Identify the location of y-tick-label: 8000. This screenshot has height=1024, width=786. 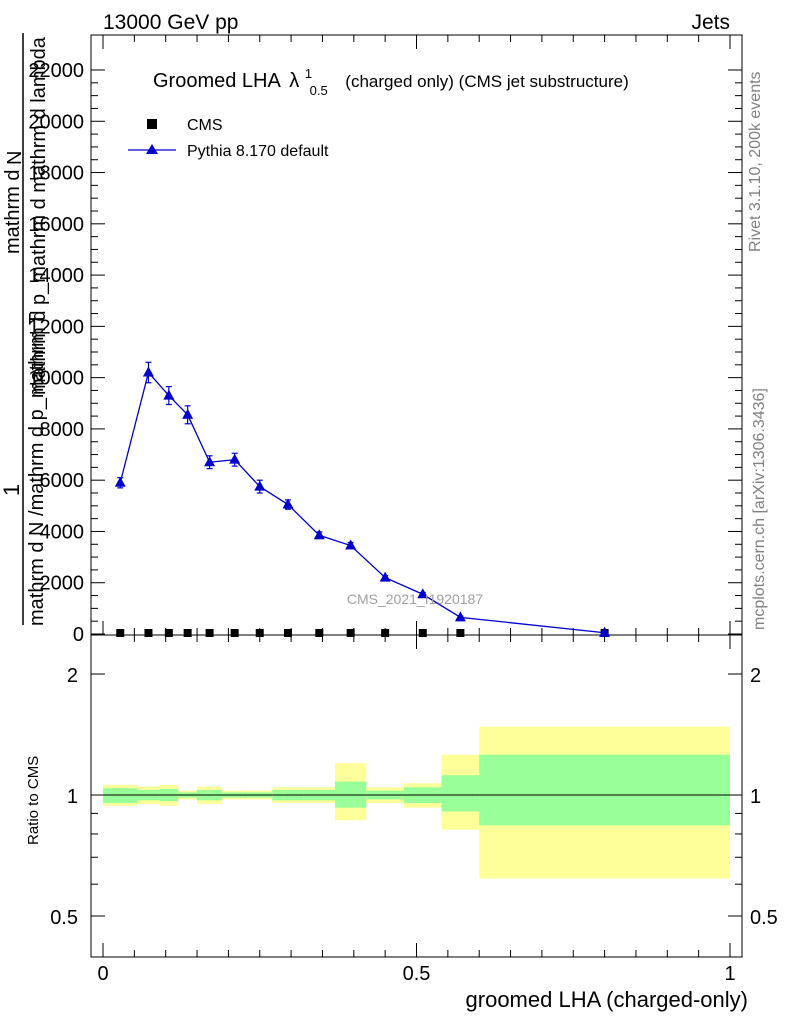
(62, 430).